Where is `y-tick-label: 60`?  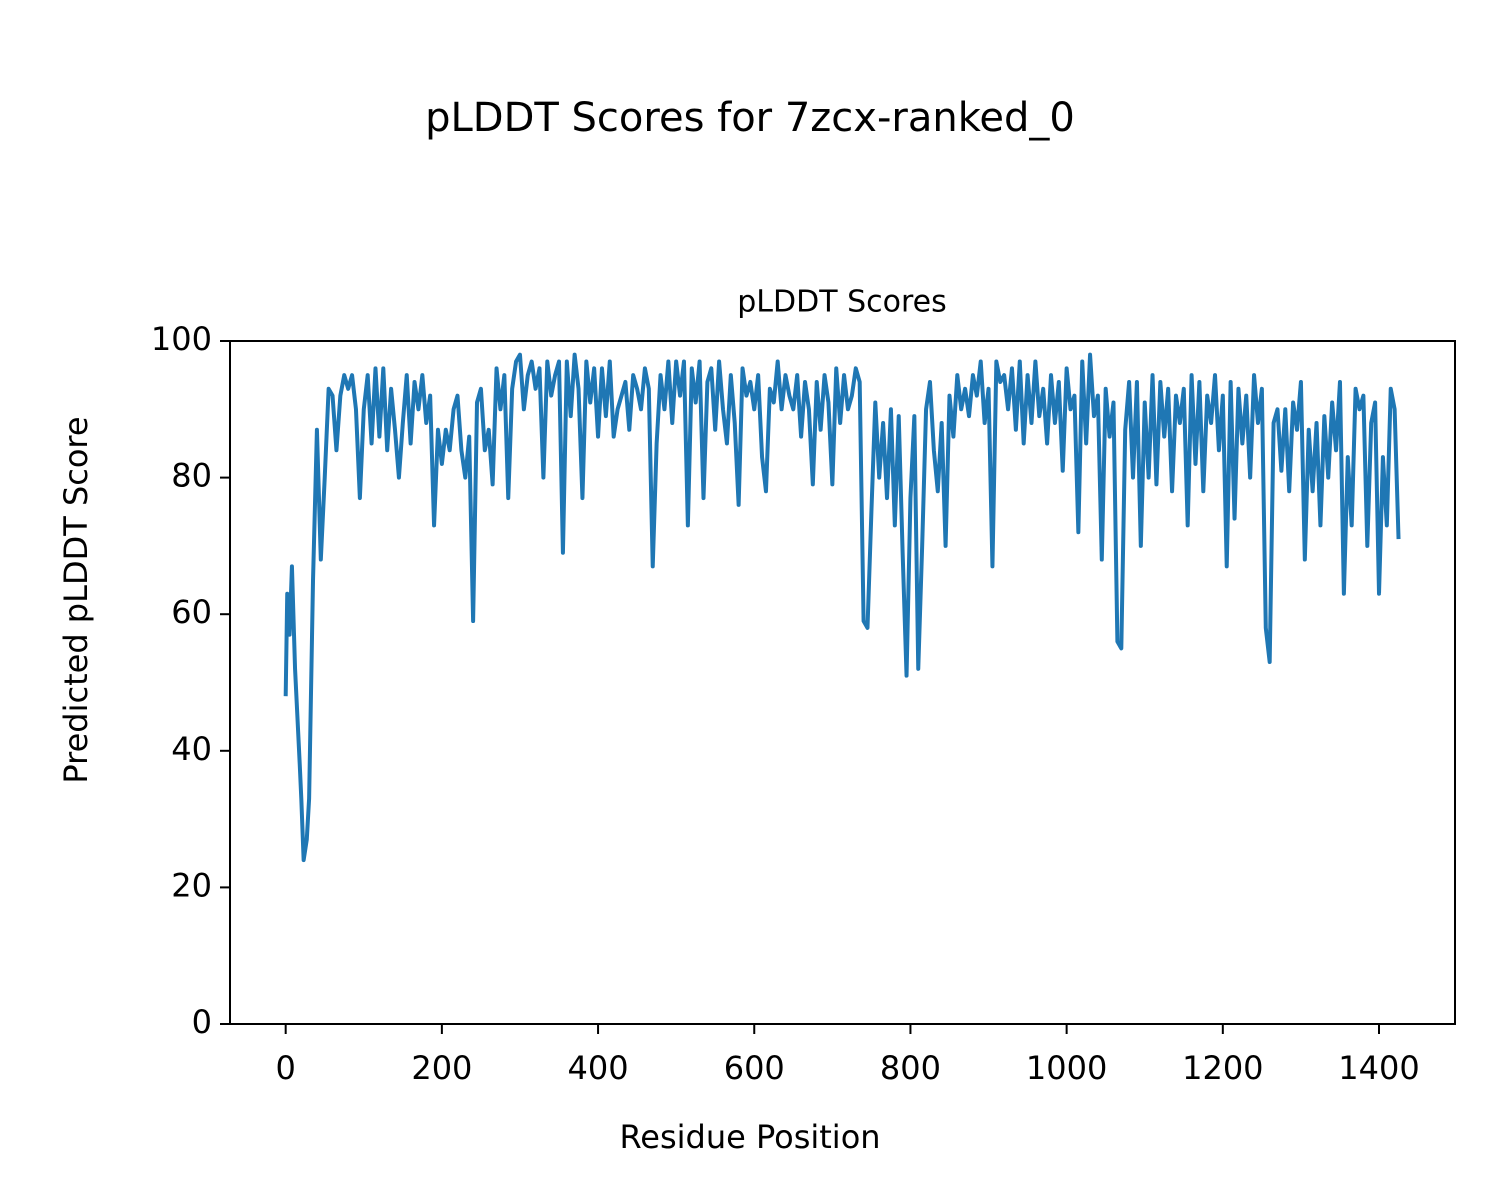 y-tick-label: 60 is located at coordinates (191, 612).